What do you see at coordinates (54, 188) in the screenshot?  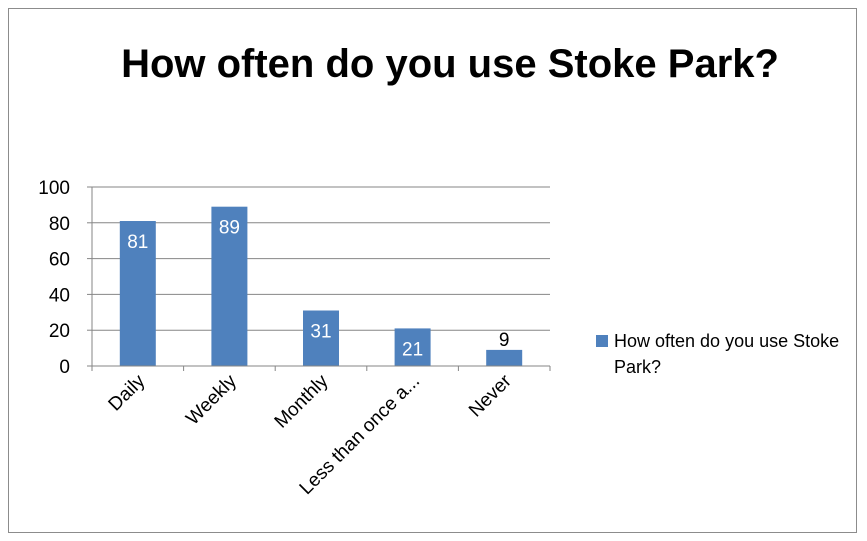 I see `y-tick-label: 100` at bounding box center [54, 188].